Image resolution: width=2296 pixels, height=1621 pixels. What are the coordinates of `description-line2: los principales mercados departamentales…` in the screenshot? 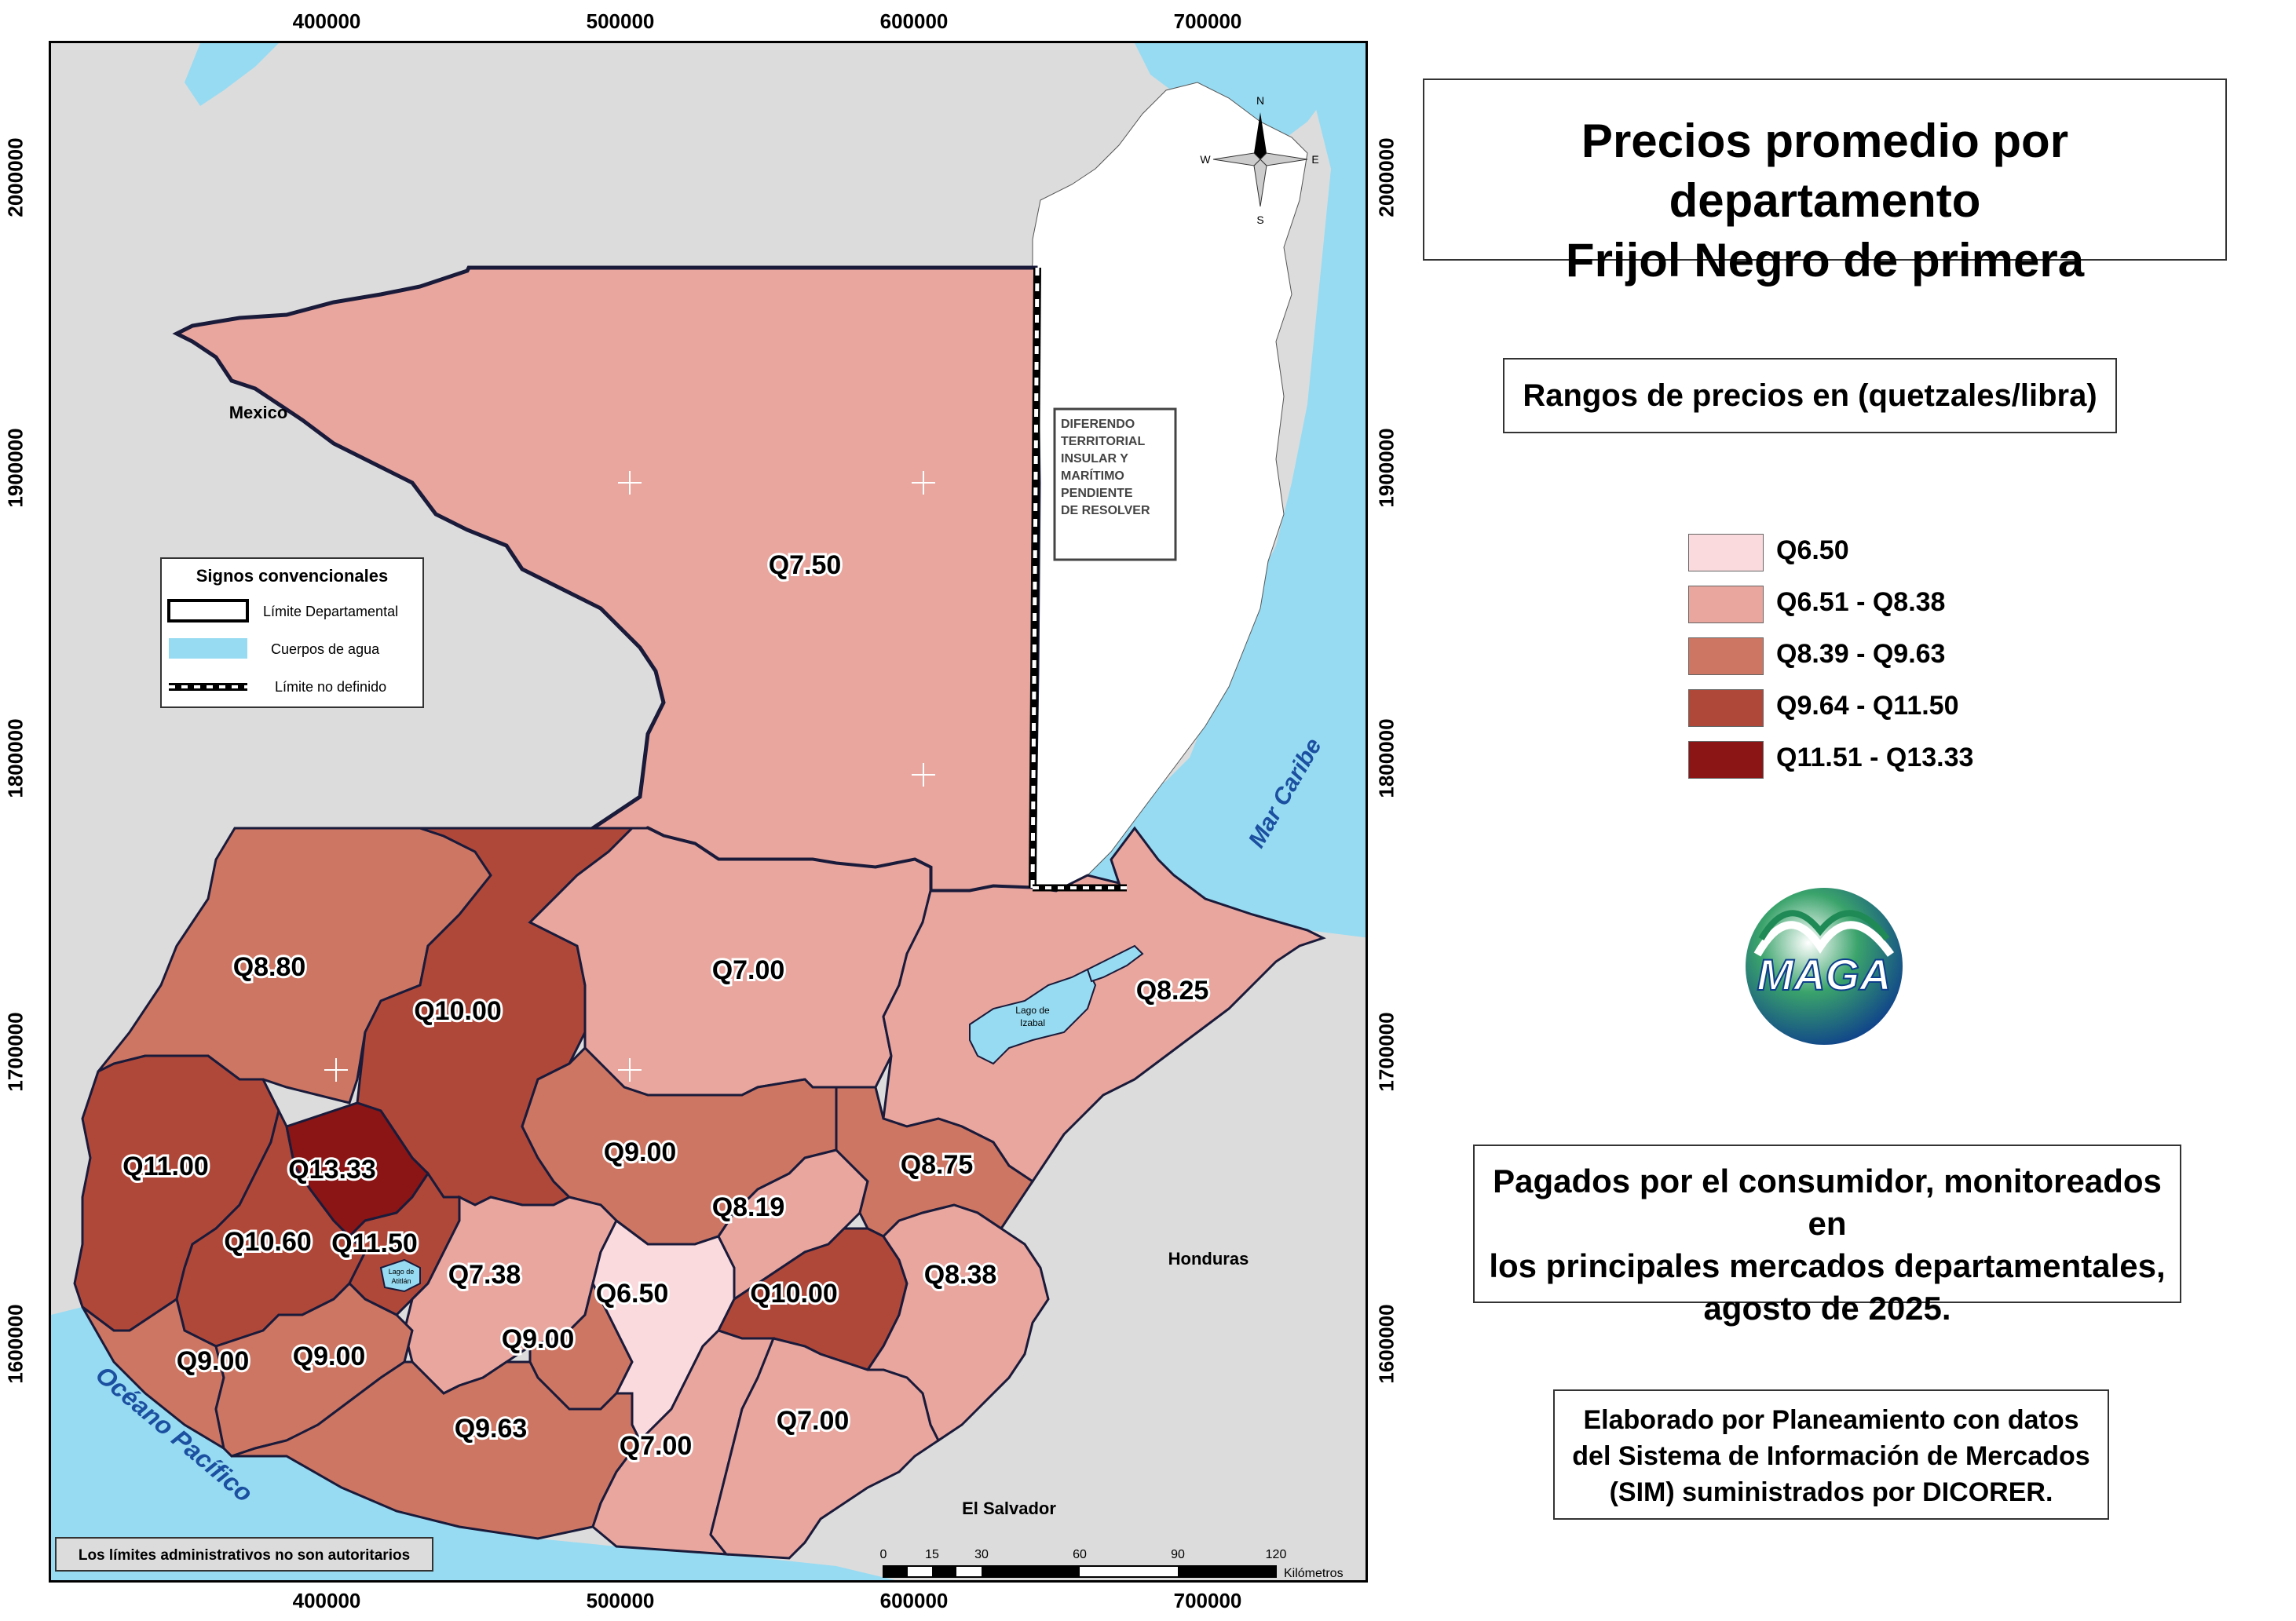 It's located at (1828, 1266).